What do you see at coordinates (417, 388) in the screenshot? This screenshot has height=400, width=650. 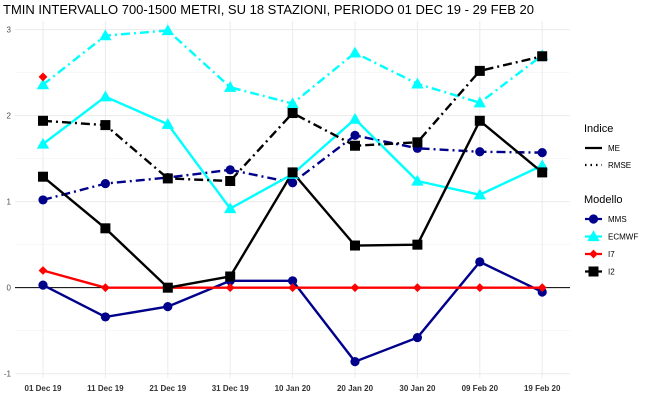 I see `x-tick-label: 30 Jan 20` at bounding box center [417, 388].